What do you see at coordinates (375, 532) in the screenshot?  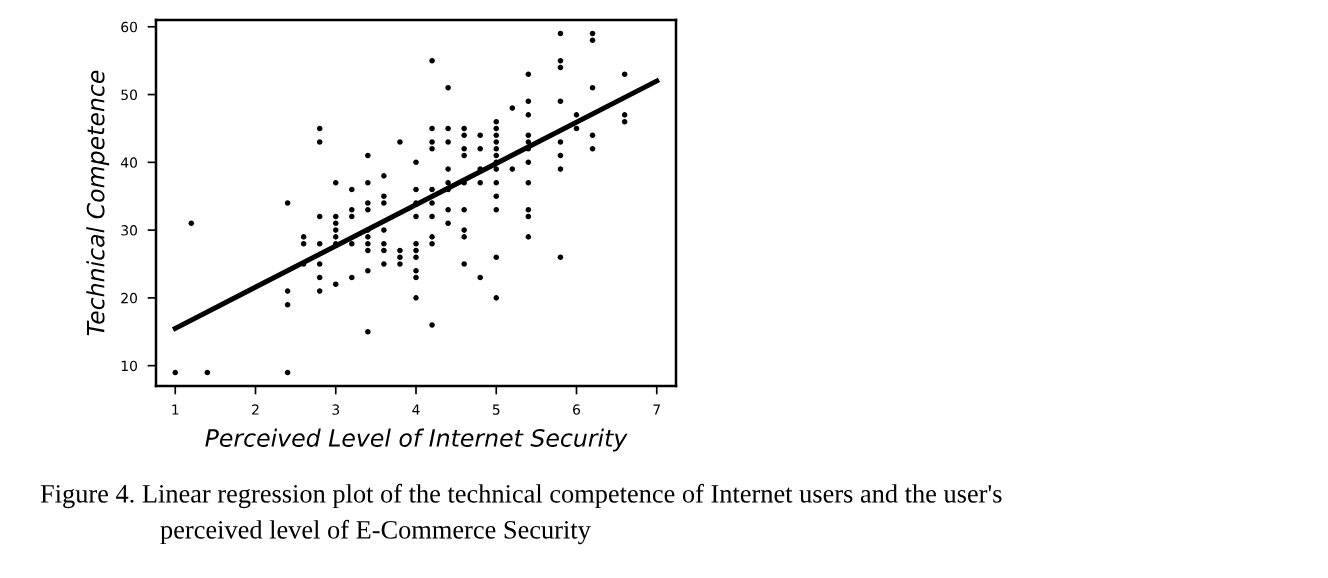 I see `text: perceived level of E-Commerce Security` at bounding box center [375, 532].